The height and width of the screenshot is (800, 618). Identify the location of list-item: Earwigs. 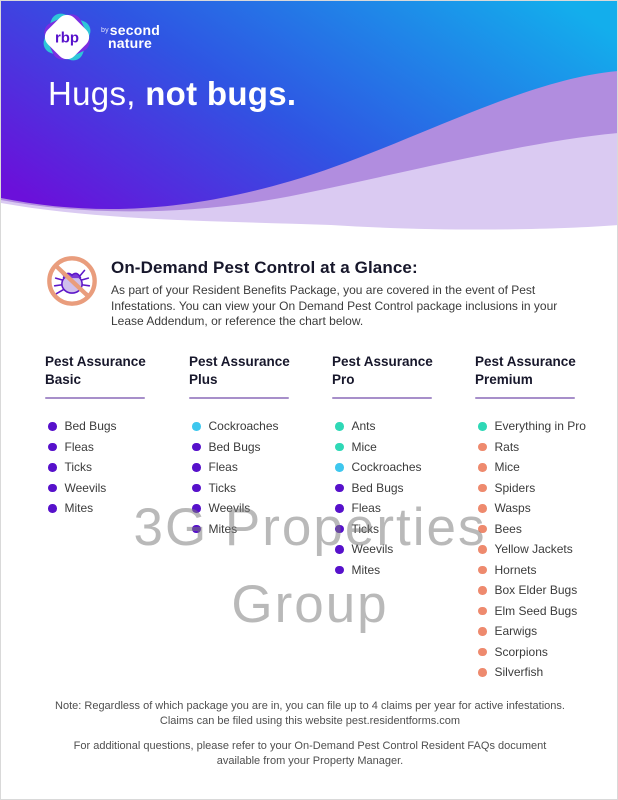
(547, 631).